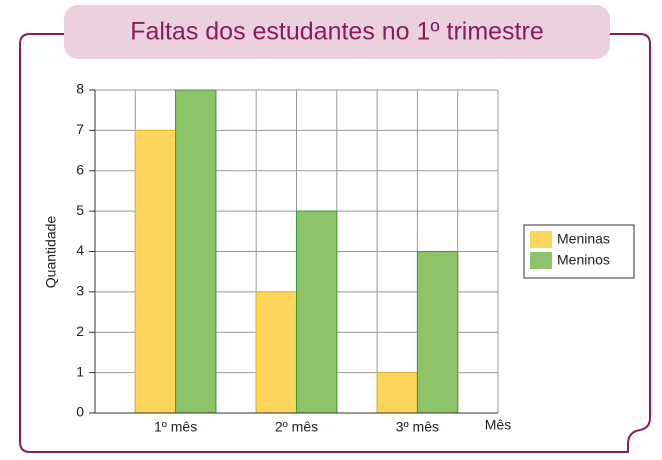 This screenshot has width=662, height=460. I want to click on y-tick-label: 0, so click(80, 412).